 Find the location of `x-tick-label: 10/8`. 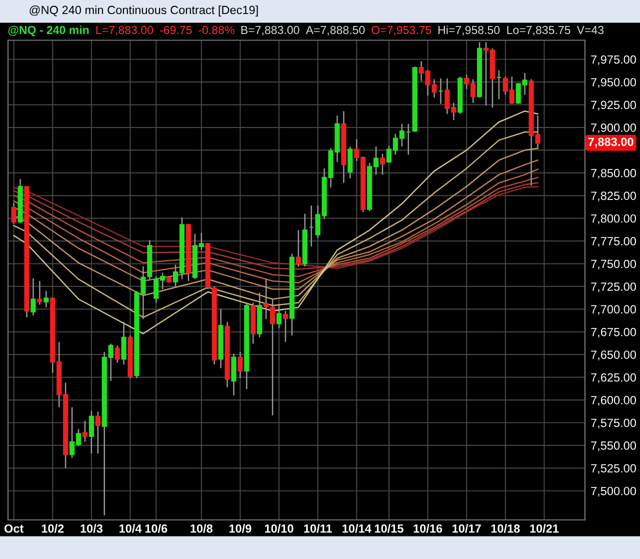

x-tick-label: 10/8 is located at coordinates (201, 528).